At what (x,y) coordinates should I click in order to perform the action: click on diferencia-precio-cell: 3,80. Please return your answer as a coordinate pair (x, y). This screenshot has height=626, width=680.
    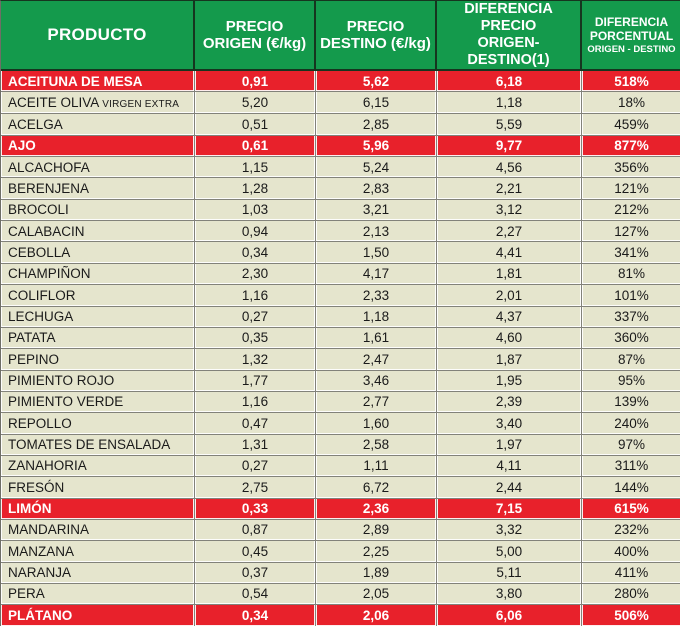
    Looking at the image, I should click on (509, 593).